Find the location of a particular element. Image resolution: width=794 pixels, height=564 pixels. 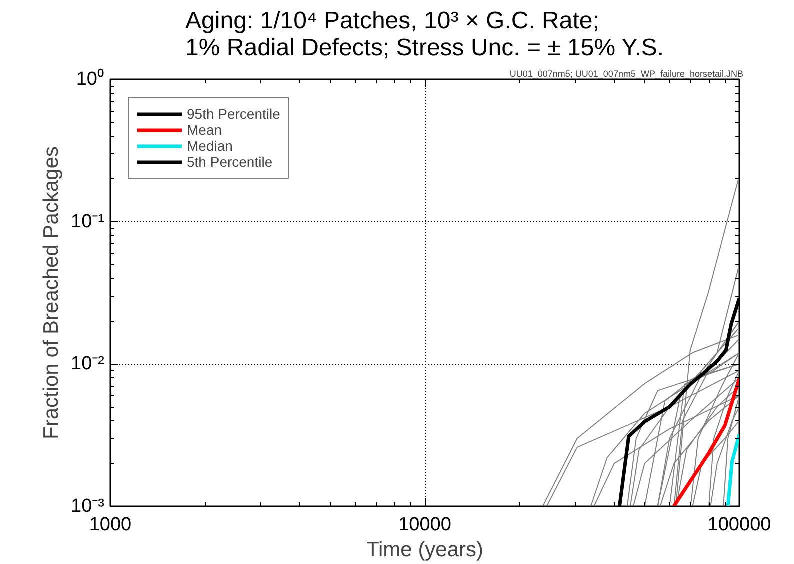

legend-label: 95th Percentile is located at coordinates (233, 114).